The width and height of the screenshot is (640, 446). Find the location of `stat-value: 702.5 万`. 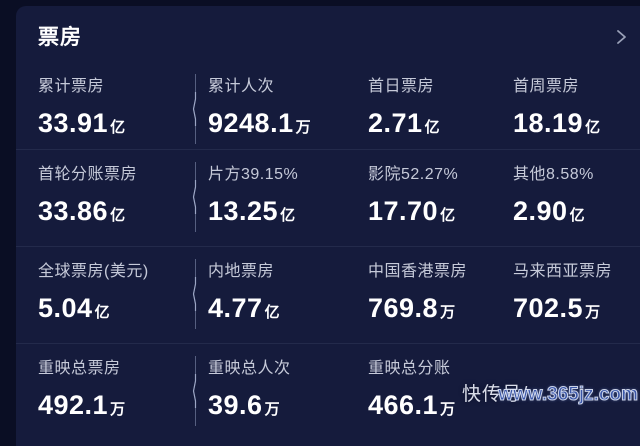

stat-value: 702.5 万 is located at coordinates (576, 310).